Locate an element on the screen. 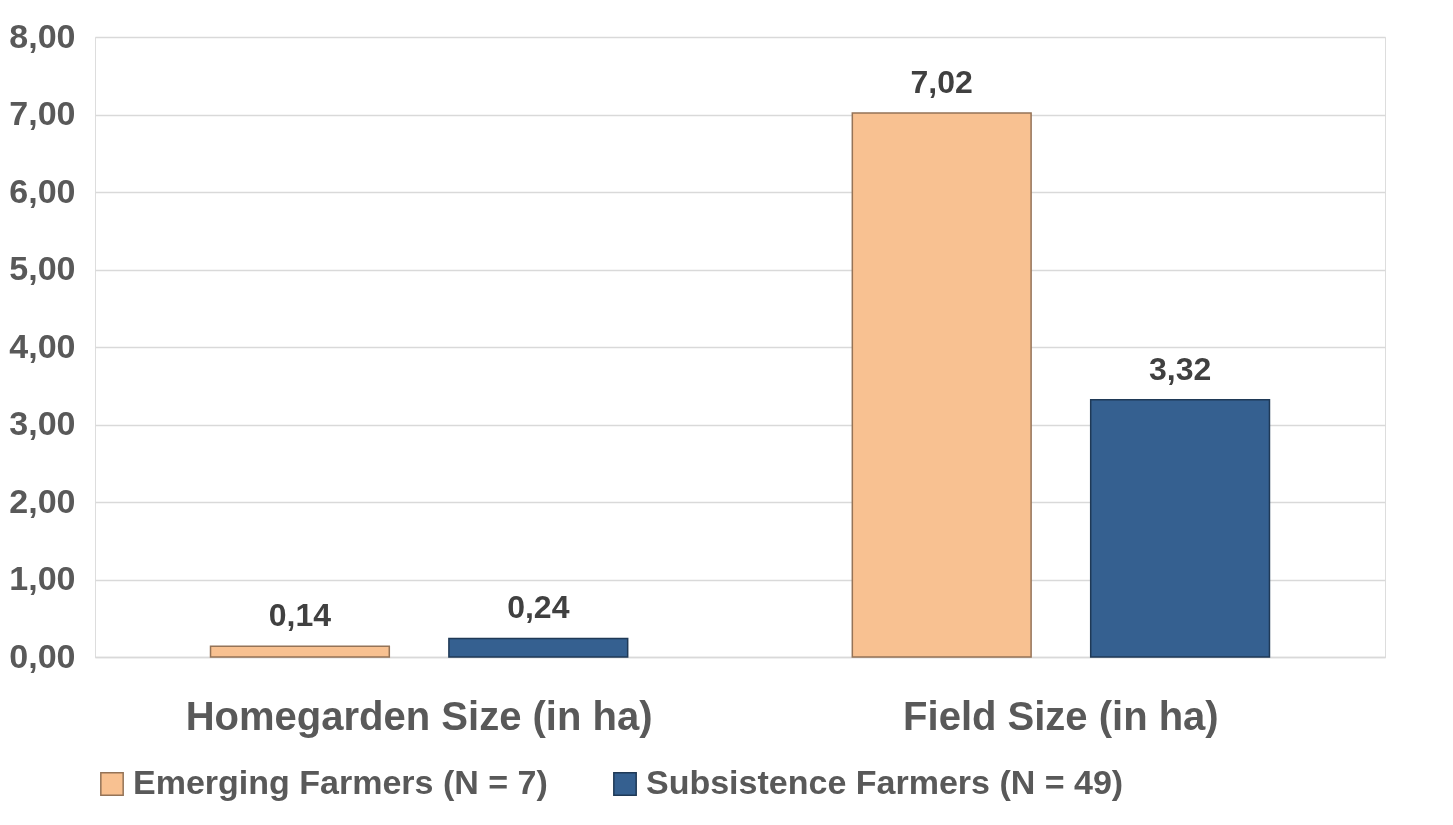 The width and height of the screenshot is (1453, 825). data-label: 3,32 is located at coordinates (1180, 368).